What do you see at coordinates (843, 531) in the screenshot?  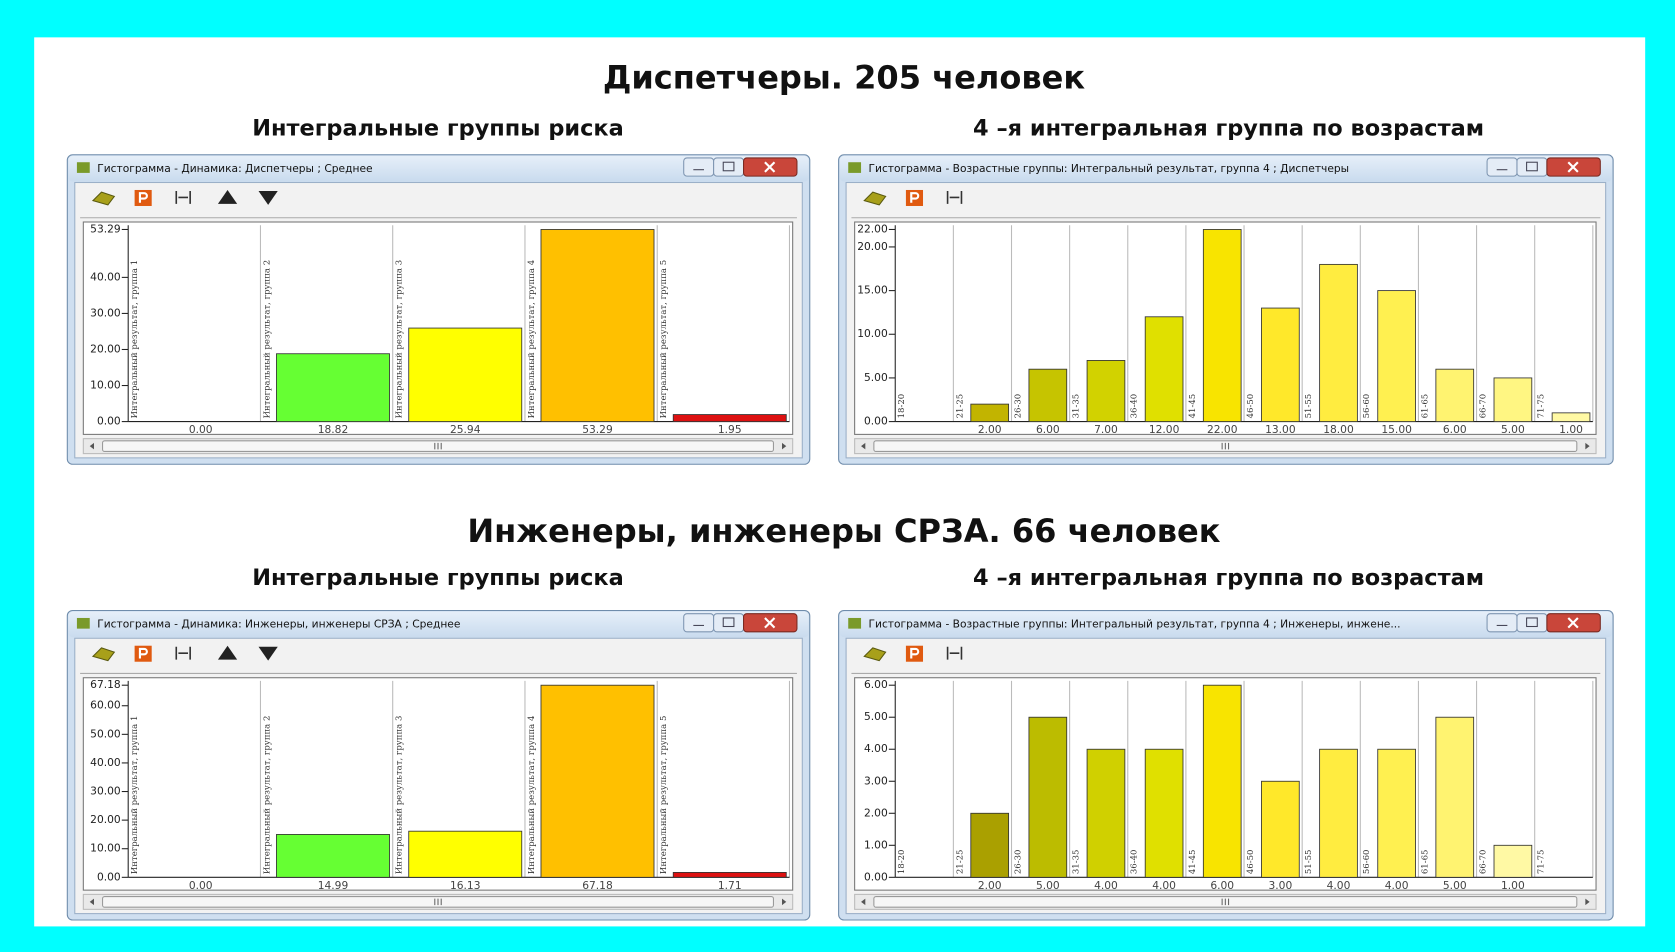 I see `heading: Инженеры, инженеры СРЗА. 66 человек` at bounding box center [843, 531].